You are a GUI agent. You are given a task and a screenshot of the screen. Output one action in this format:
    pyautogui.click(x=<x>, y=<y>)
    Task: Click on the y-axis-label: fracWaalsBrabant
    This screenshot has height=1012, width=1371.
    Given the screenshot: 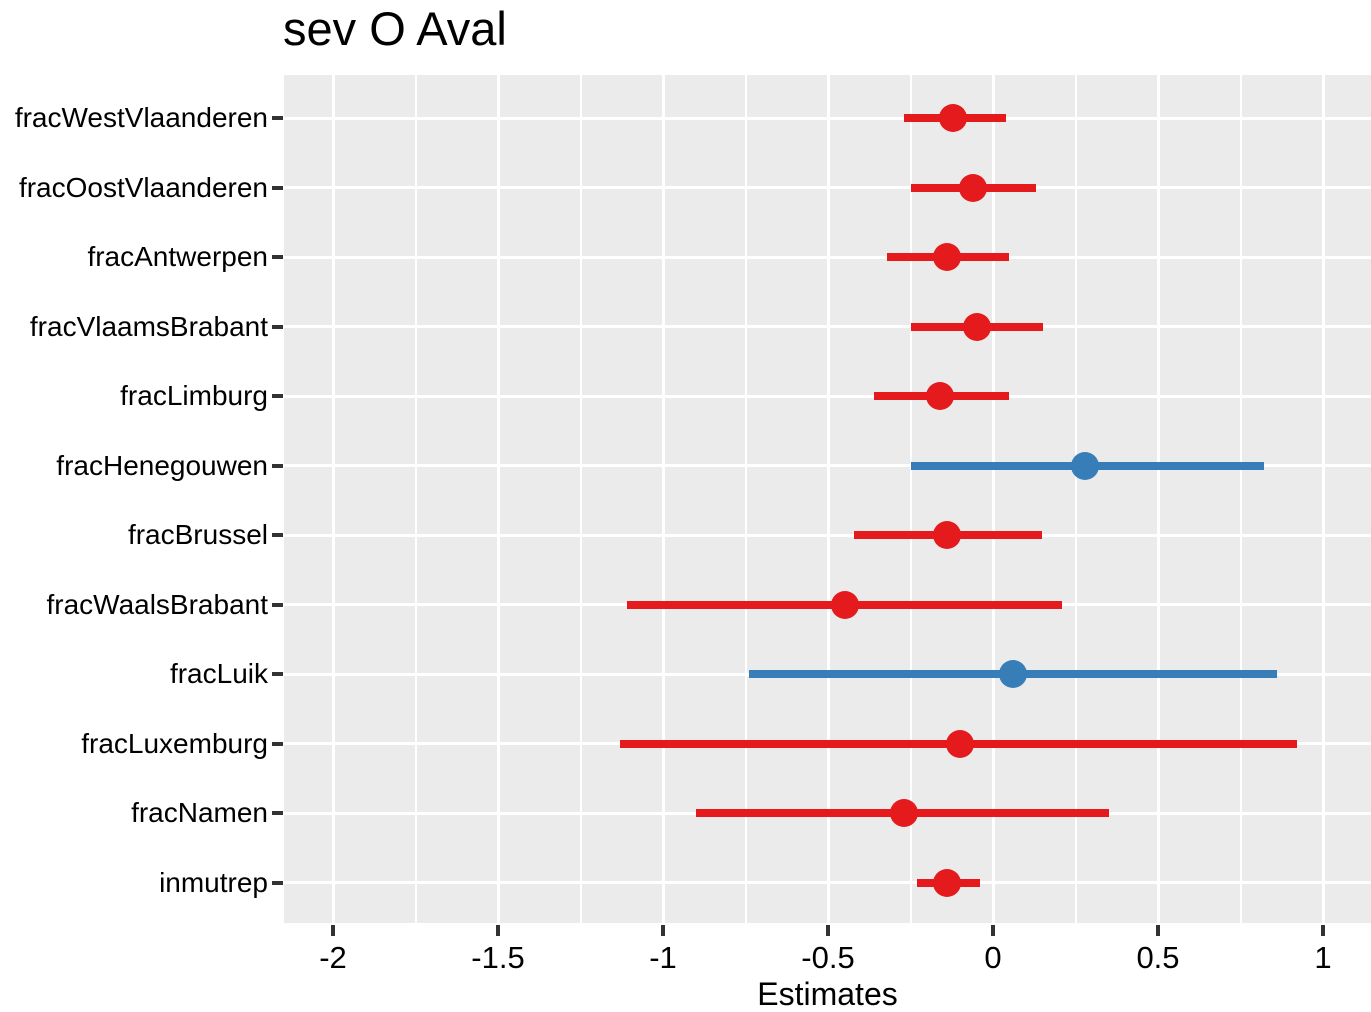 What is the action you would take?
    pyautogui.click(x=157, y=604)
    